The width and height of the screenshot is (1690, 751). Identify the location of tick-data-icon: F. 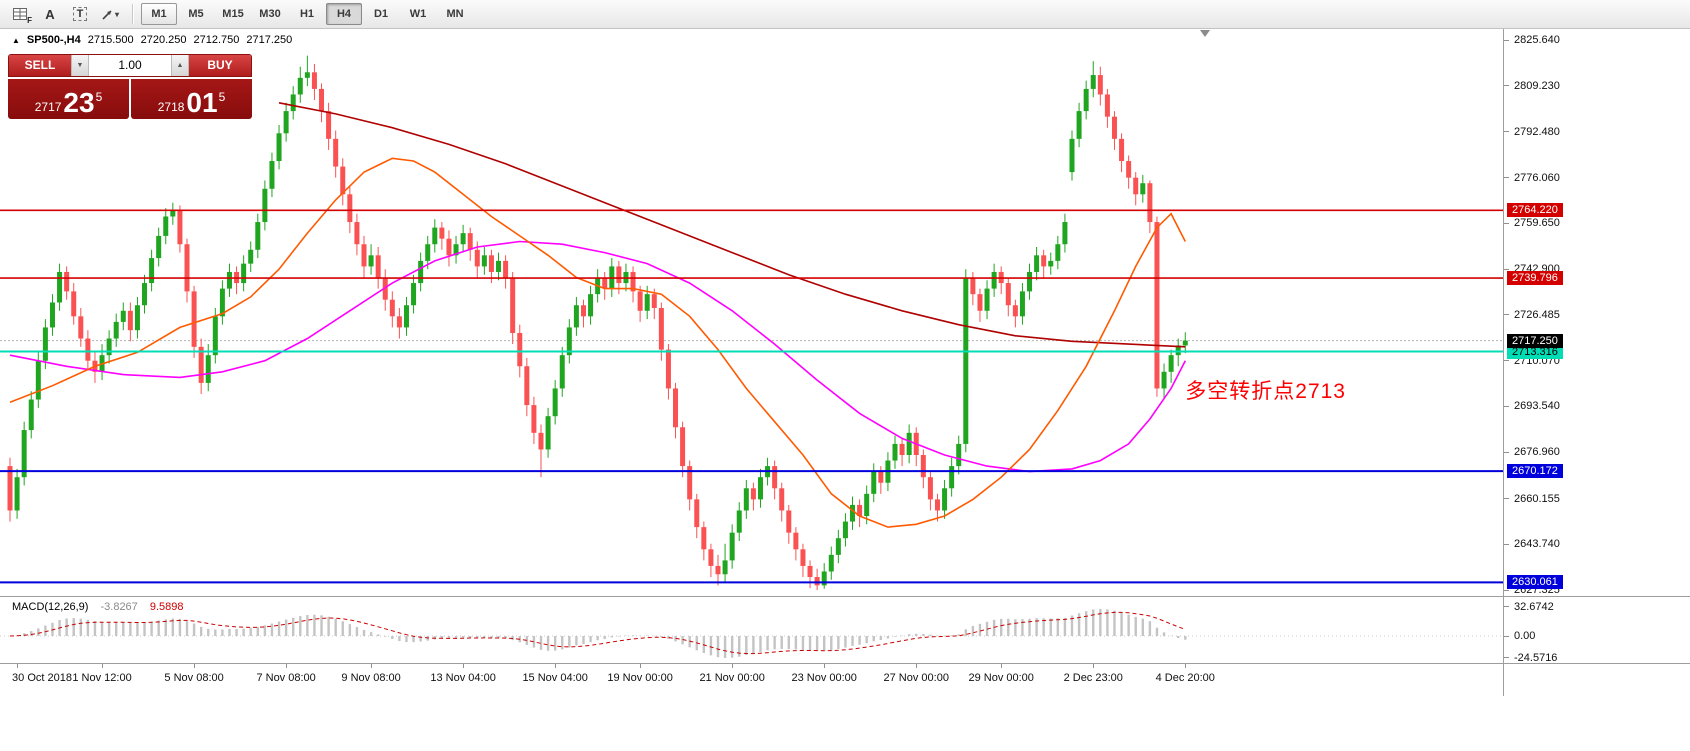
(20, 14).